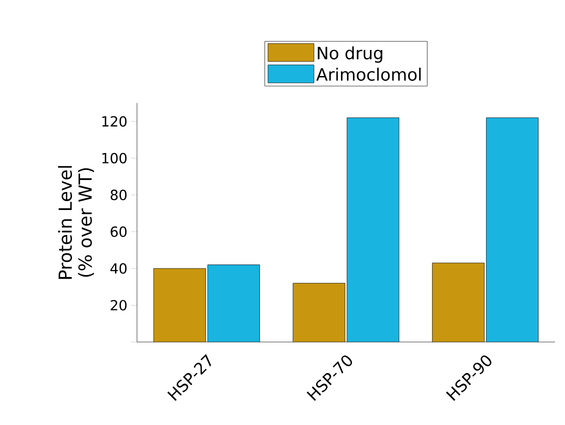  What do you see at coordinates (118, 195) in the screenshot?
I see `y-tick-label: 80` at bounding box center [118, 195].